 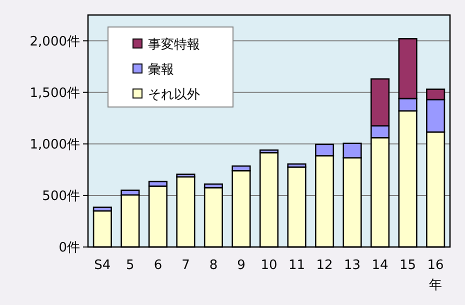 I want to click on x-tick-label: 10, so click(x=269, y=265).